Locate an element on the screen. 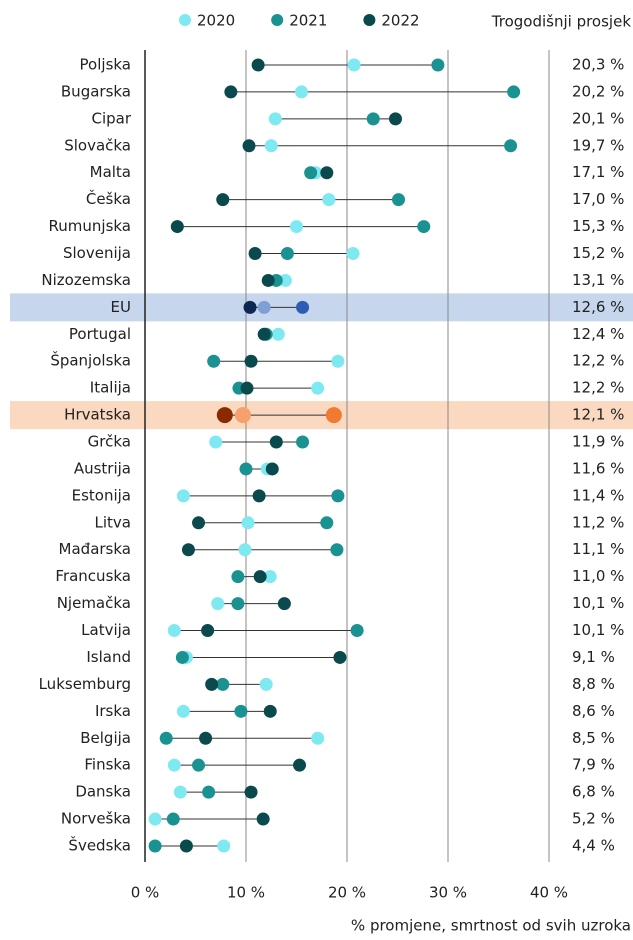 The height and width of the screenshot is (940, 633). category-label: Portugal is located at coordinates (100, 334).